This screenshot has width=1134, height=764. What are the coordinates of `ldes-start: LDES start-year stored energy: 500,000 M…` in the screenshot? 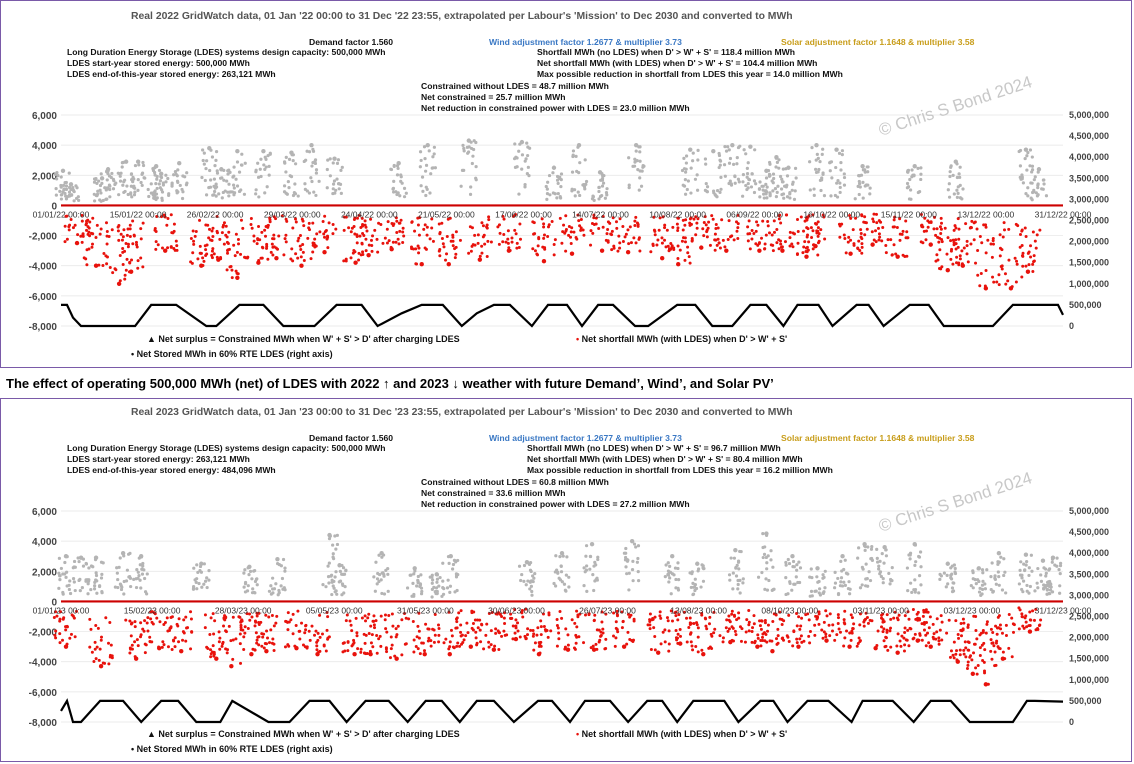 It's located at (158, 63).